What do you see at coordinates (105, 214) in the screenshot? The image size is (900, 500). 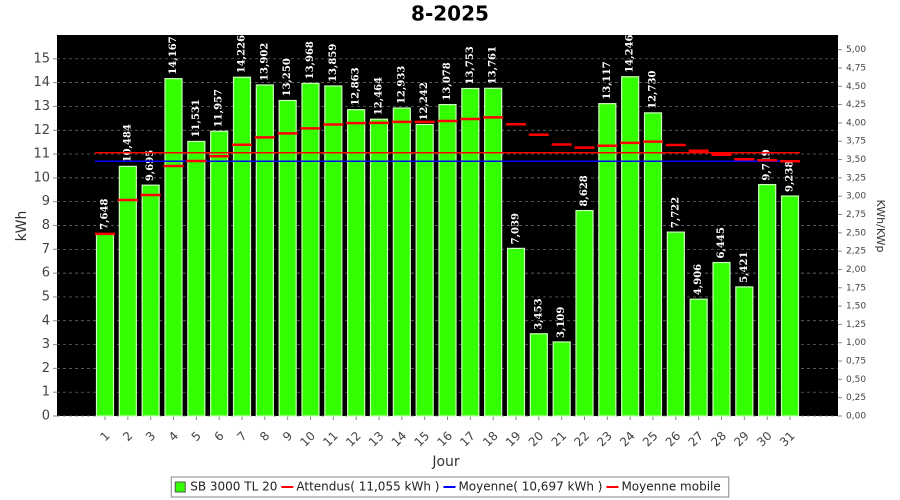 I see `value-label: 7,648` at bounding box center [105, 214].